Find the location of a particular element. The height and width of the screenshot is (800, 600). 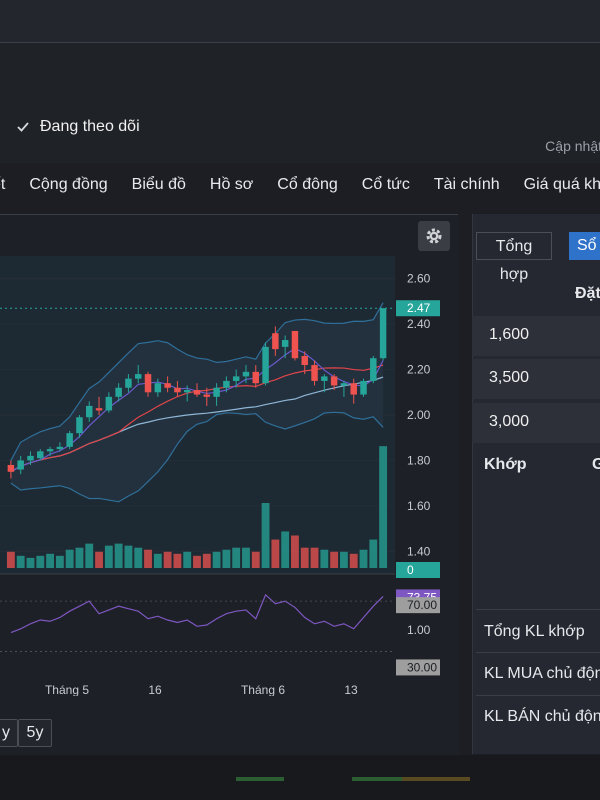

gear-icon is located at coordinates (434, 236).